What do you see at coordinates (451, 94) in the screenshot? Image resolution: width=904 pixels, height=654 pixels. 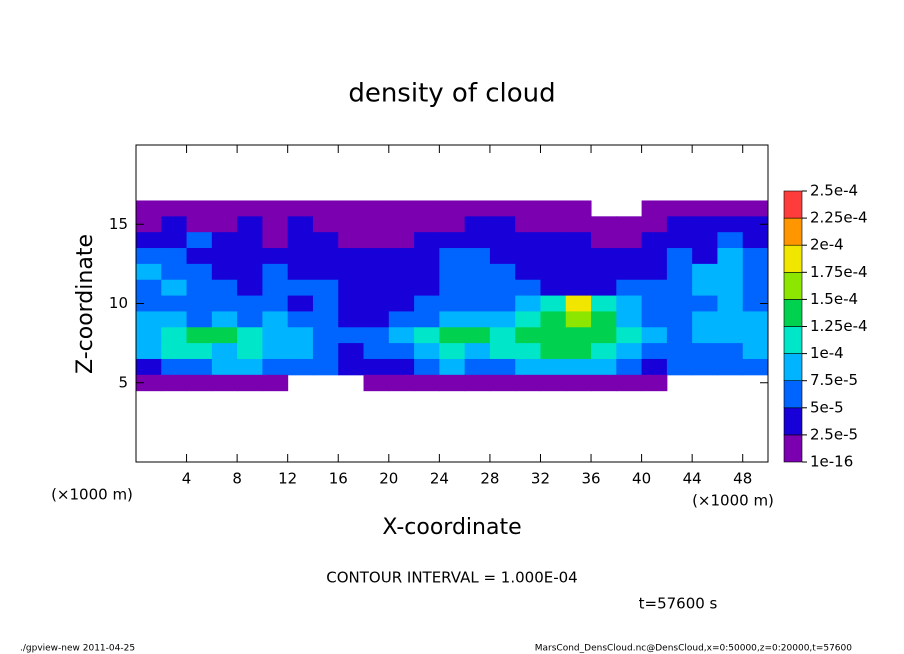 I see `chart-title: density of cloud` at bounding box center [451, 94].